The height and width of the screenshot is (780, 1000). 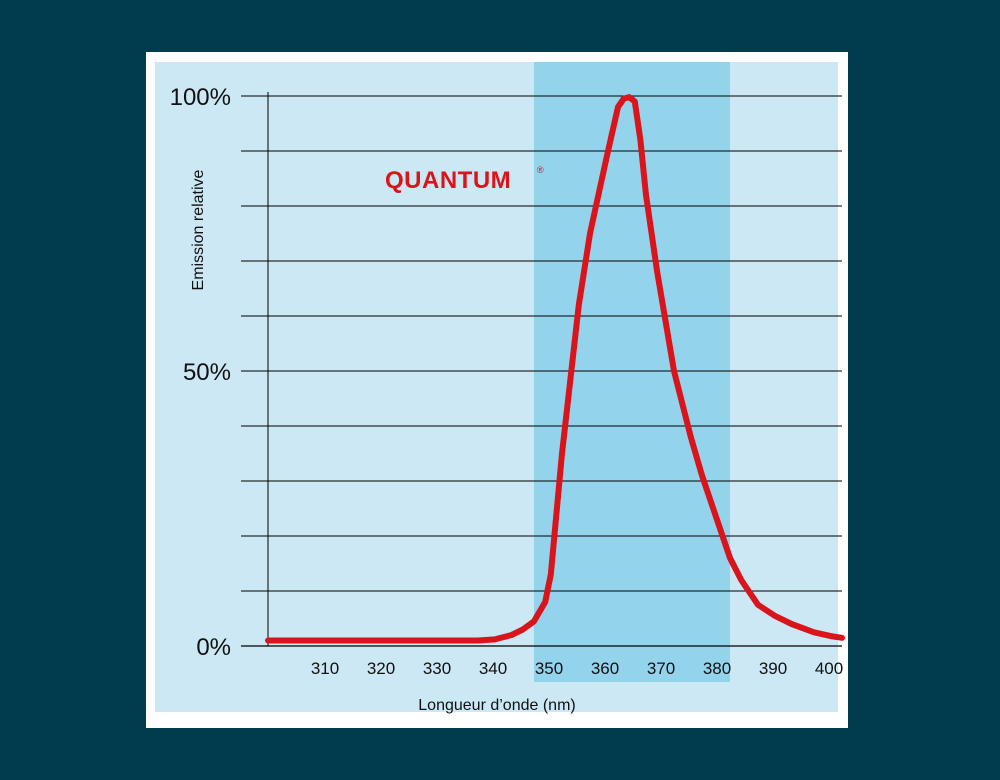 What do you see at coordinates (198, 229) in the screenshot?
I see `y-axis-label: Emission relative` at bounding box center [198, 229].